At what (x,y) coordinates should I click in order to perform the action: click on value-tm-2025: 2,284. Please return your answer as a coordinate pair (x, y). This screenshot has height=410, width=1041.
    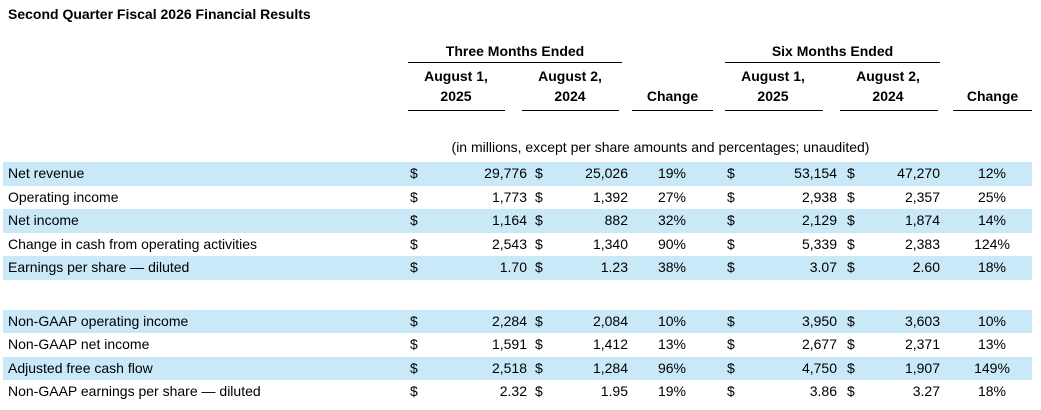
    Looking at the image, I should click on (509, 320).